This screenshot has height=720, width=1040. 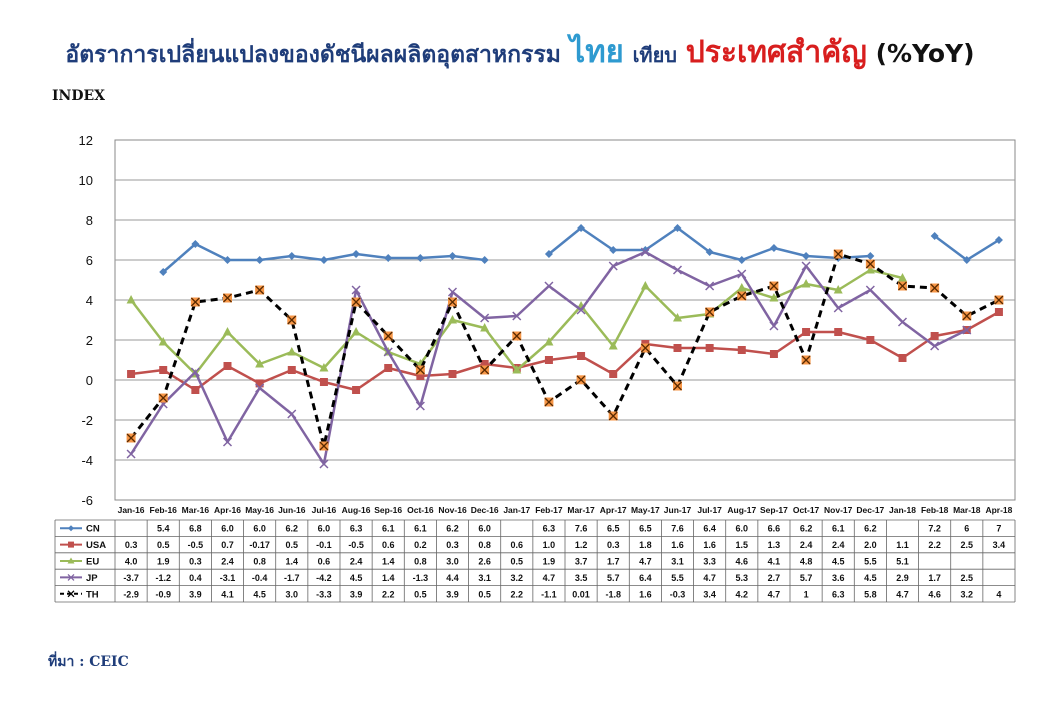 What do you see at coordinates (999, 545) in the screenshot?
I see `table-cell: 3.4` at bounding box center [999, 545].